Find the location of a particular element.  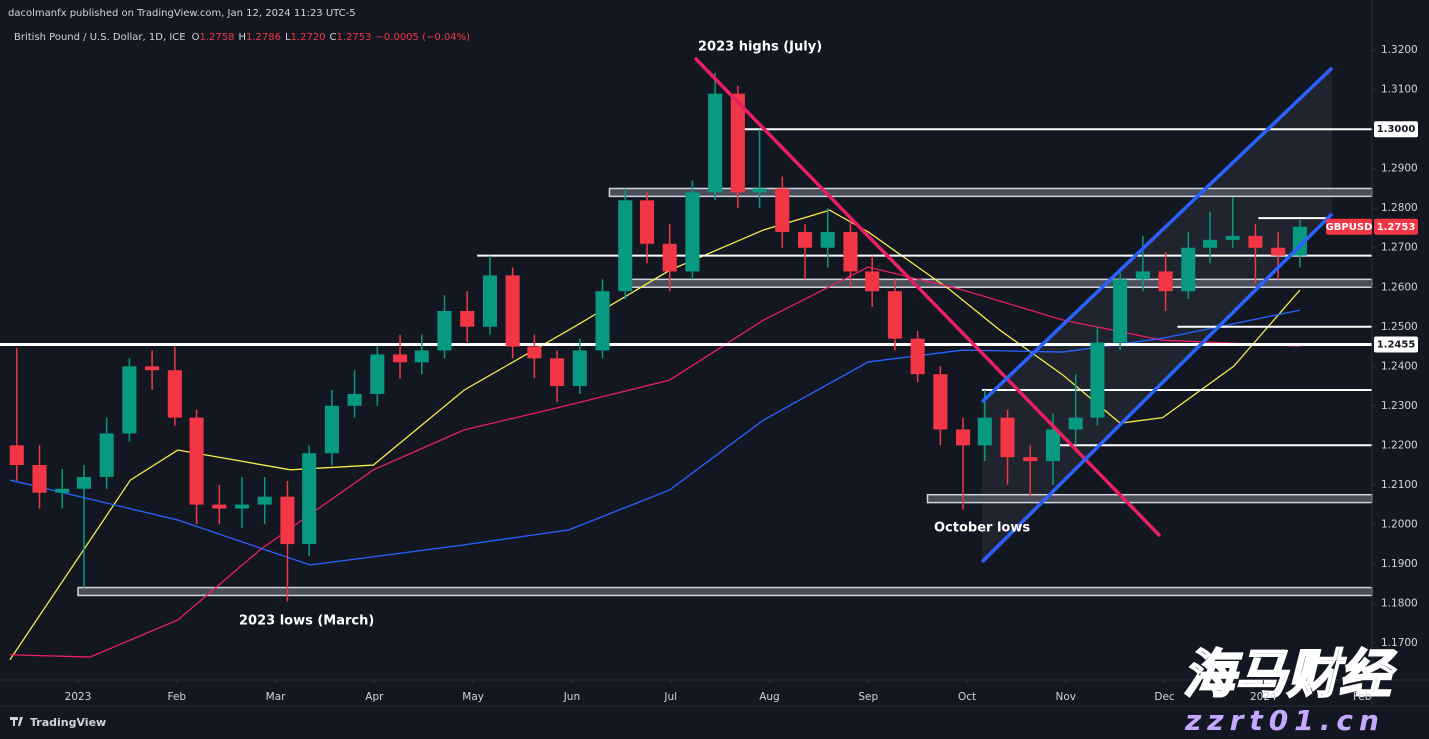

symbol-tag is located at coordinates (1349, 226).